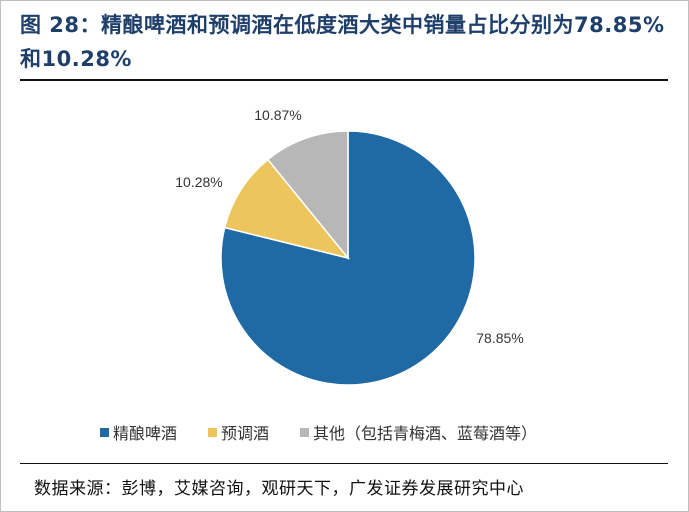 This screenshot has width=689, height=512. Describe the element at coordinates (425, 433) in the screenshot. I see `legend-label-other: 其他（包括青梅酒、蓝莓酒等）` at that location.